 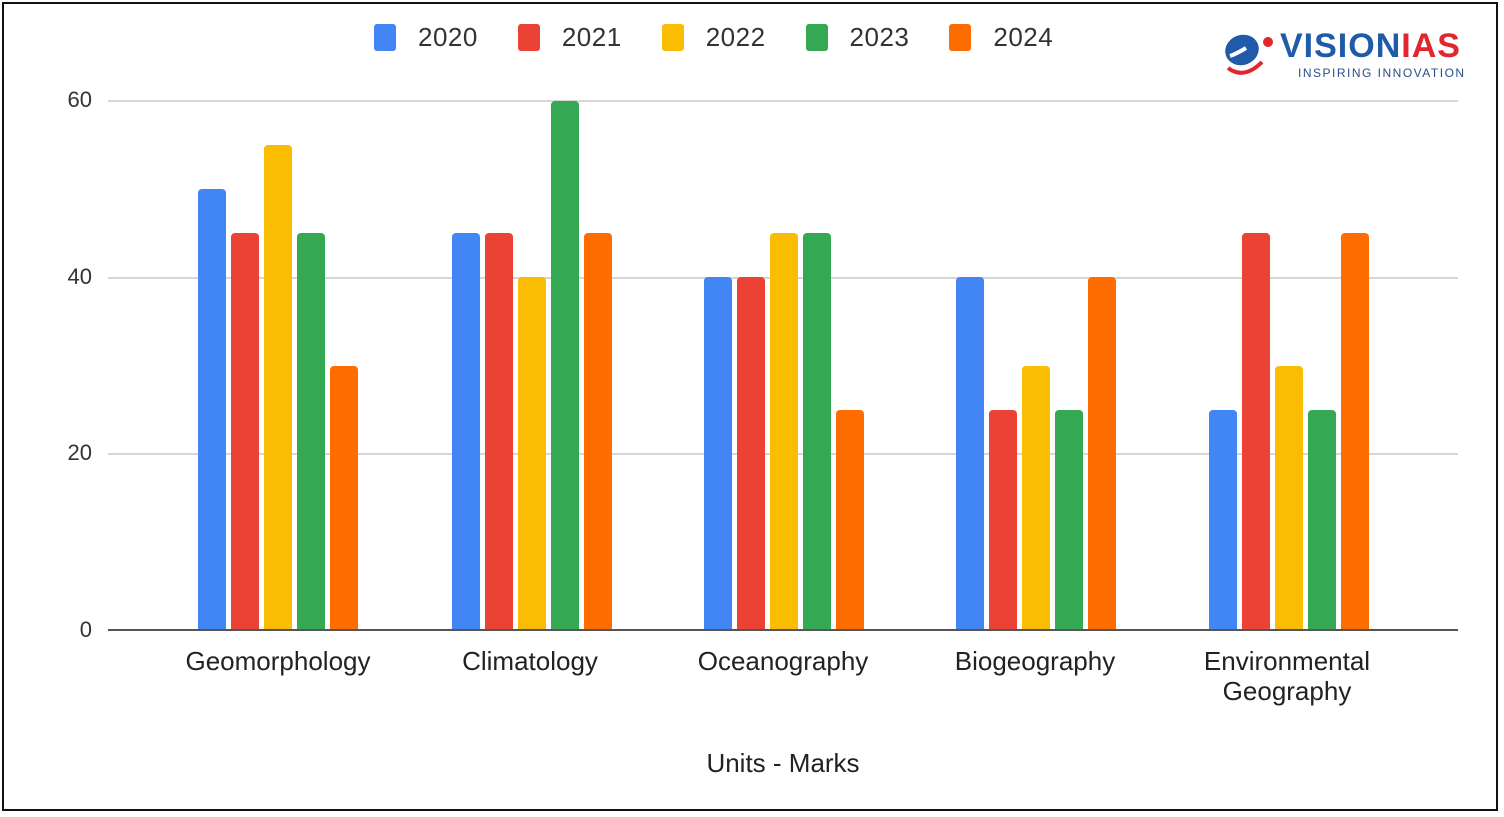 I want to click on legend-label: 2023, so click(x=879, y=37).